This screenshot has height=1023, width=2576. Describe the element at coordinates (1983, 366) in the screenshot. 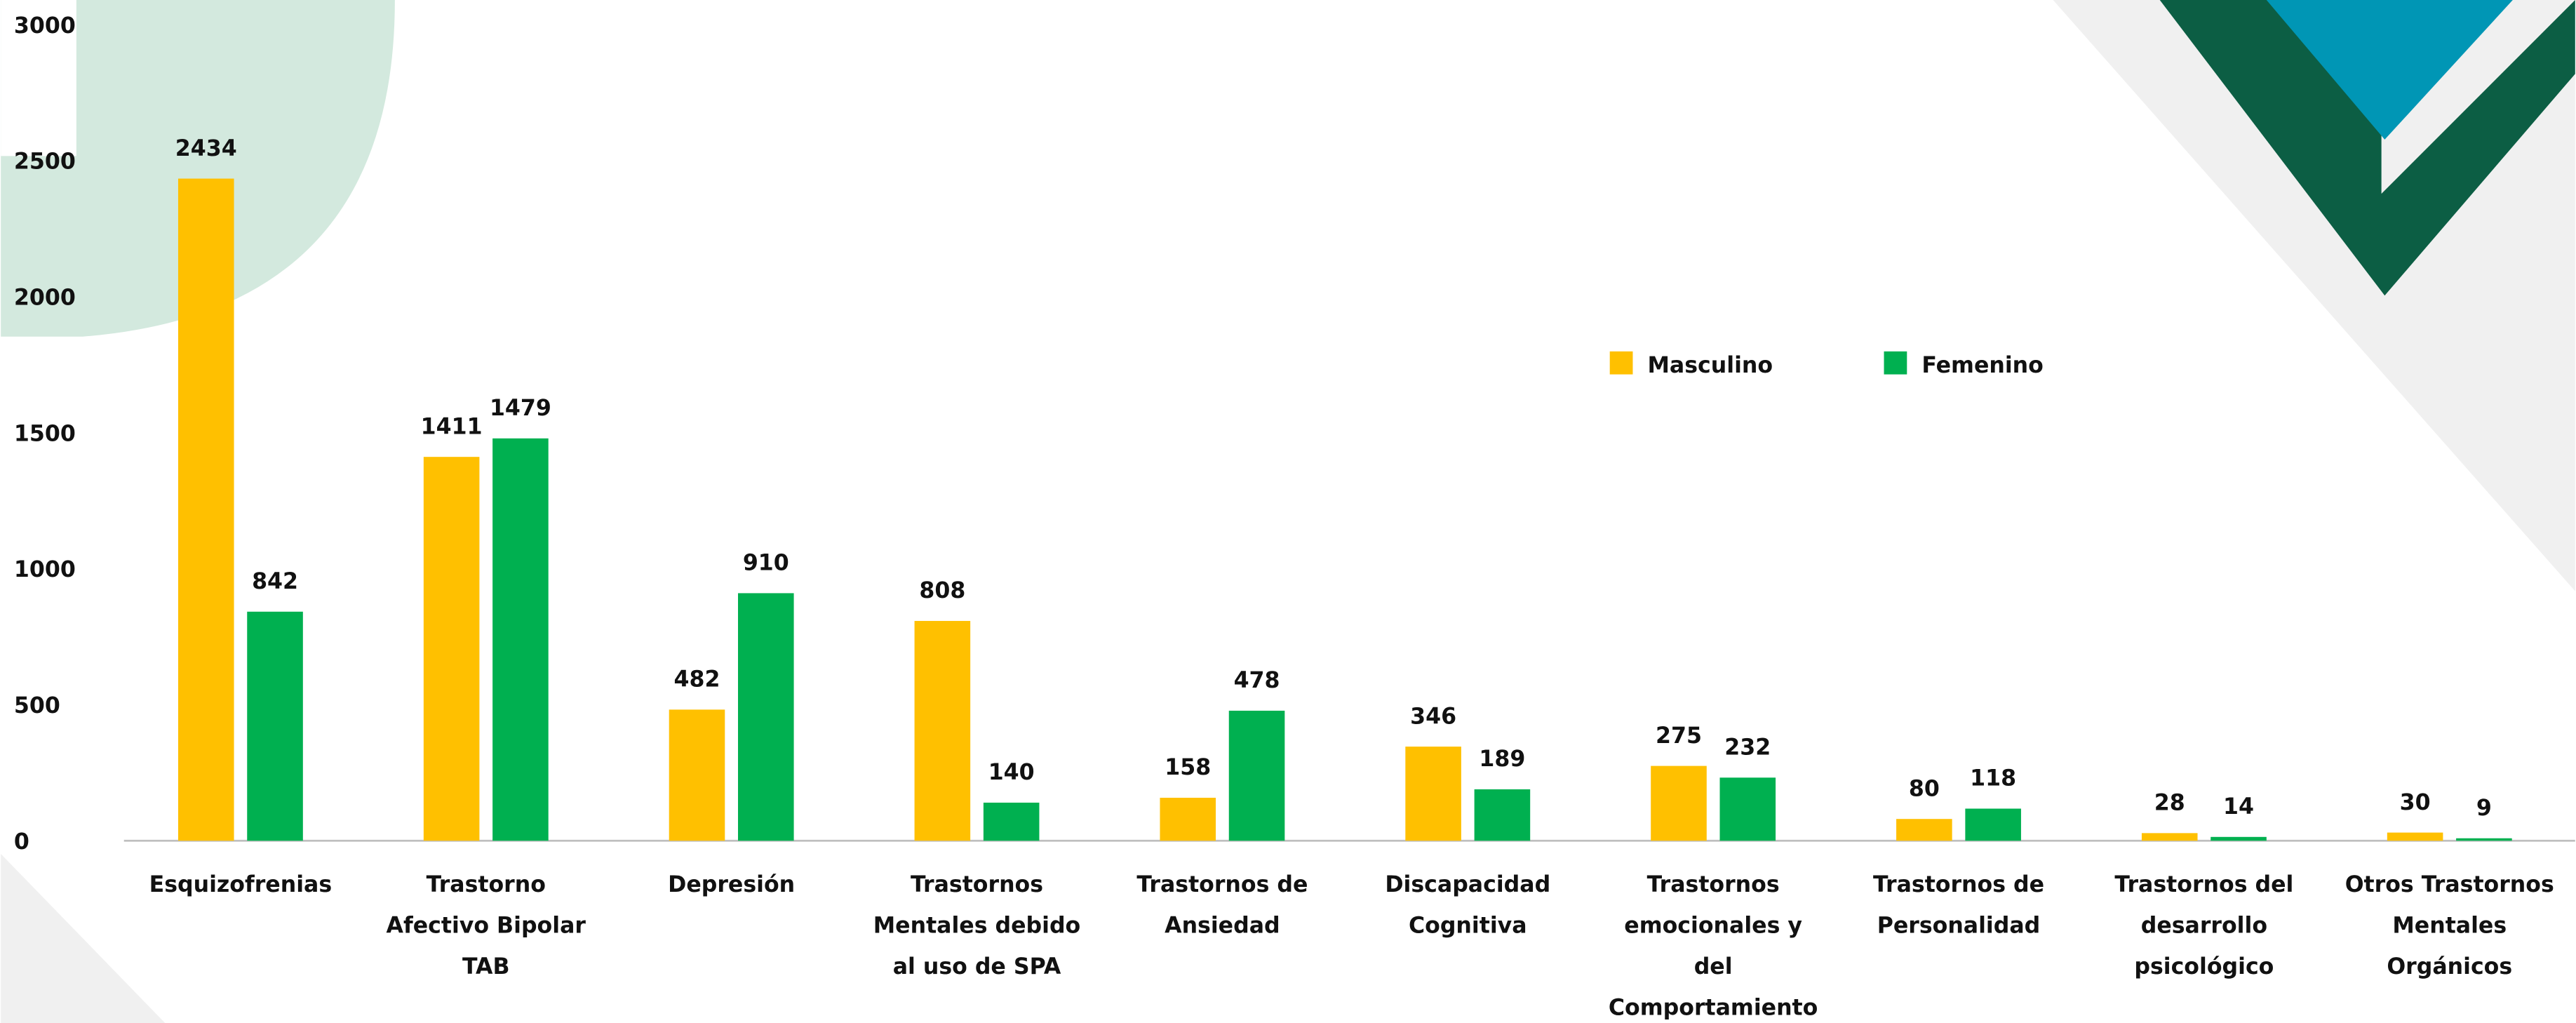

I see `legend-label: Femenino` at that location.